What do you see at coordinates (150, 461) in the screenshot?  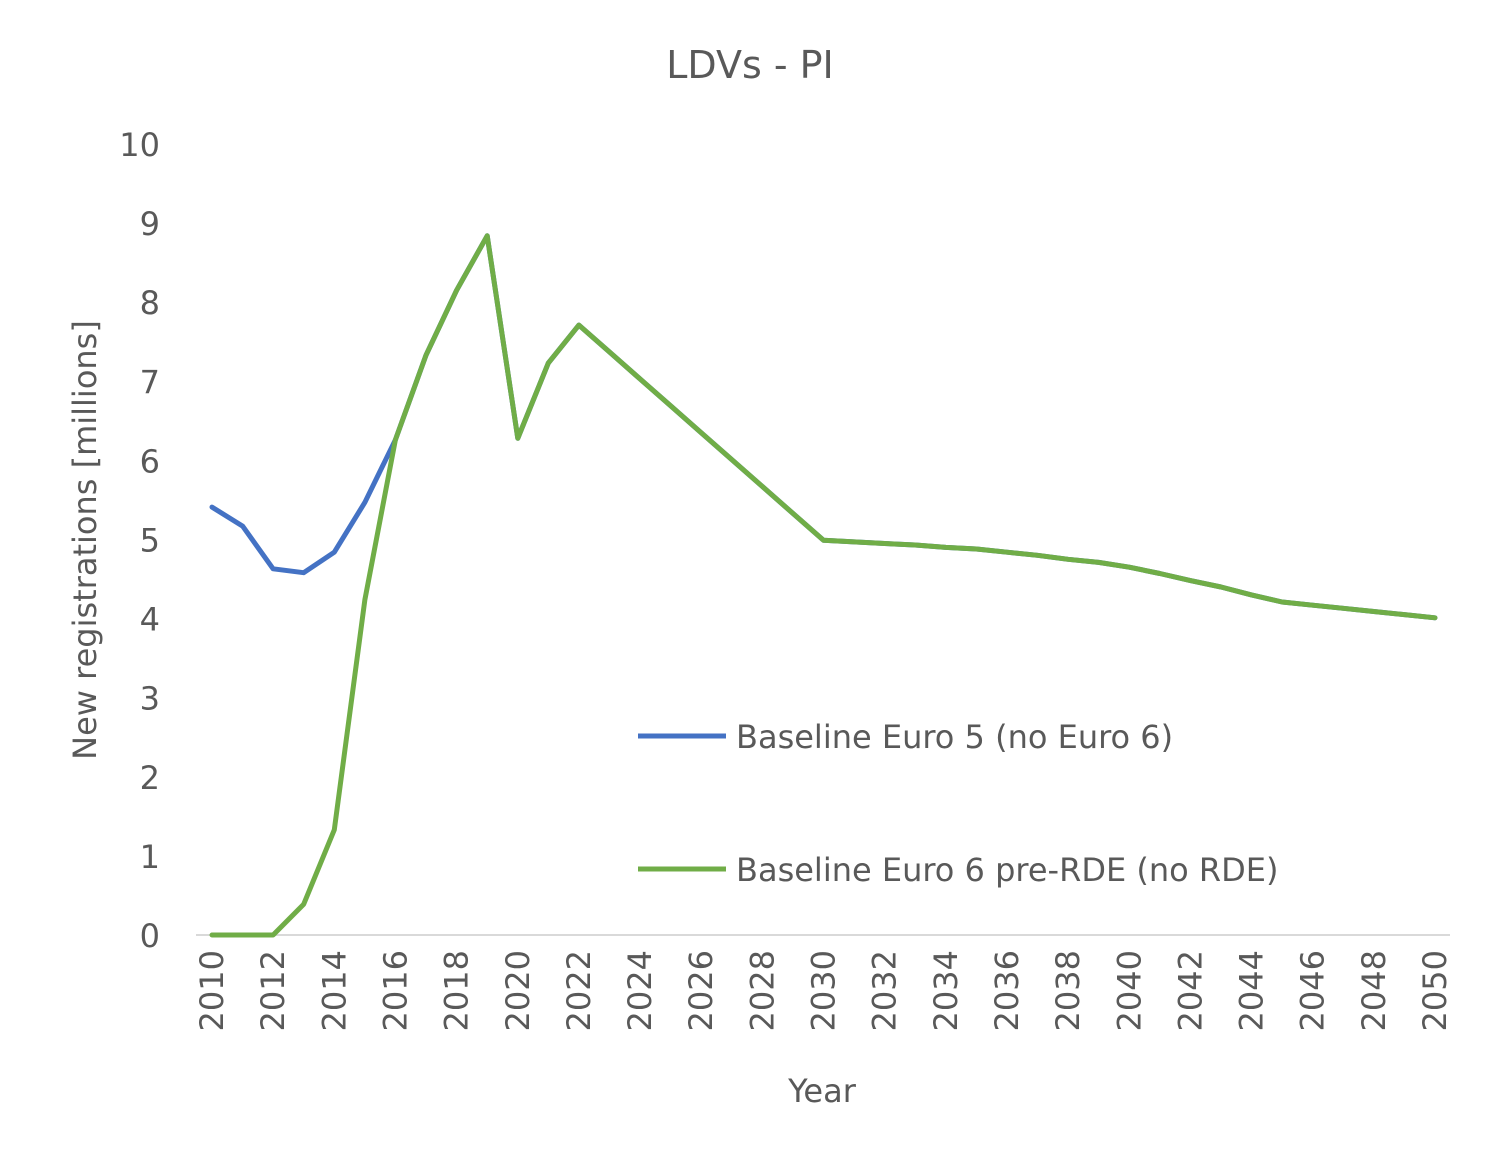 I see `y-tick-label: 6` at bounding box center [150, 461].